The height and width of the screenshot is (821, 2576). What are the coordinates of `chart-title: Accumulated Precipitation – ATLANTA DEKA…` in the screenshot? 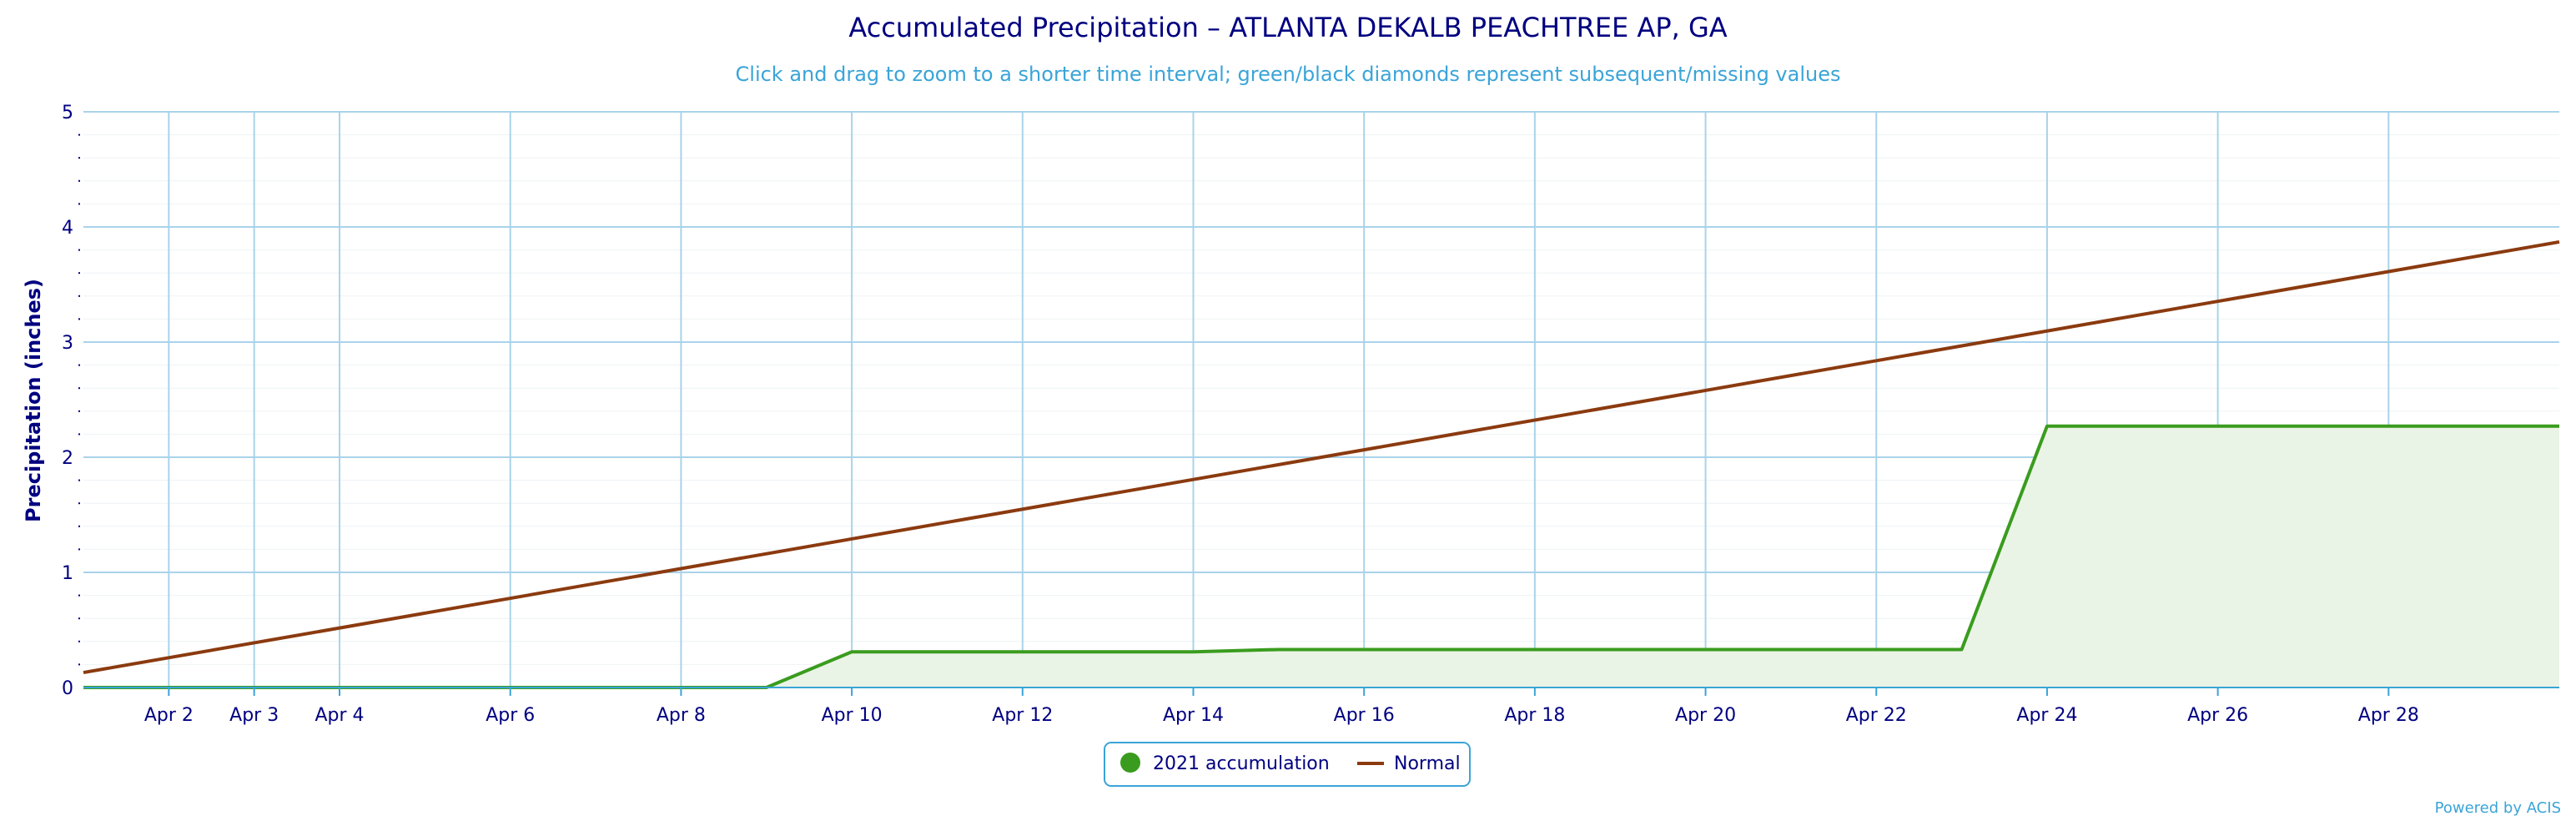 It's located at (1287, 28).